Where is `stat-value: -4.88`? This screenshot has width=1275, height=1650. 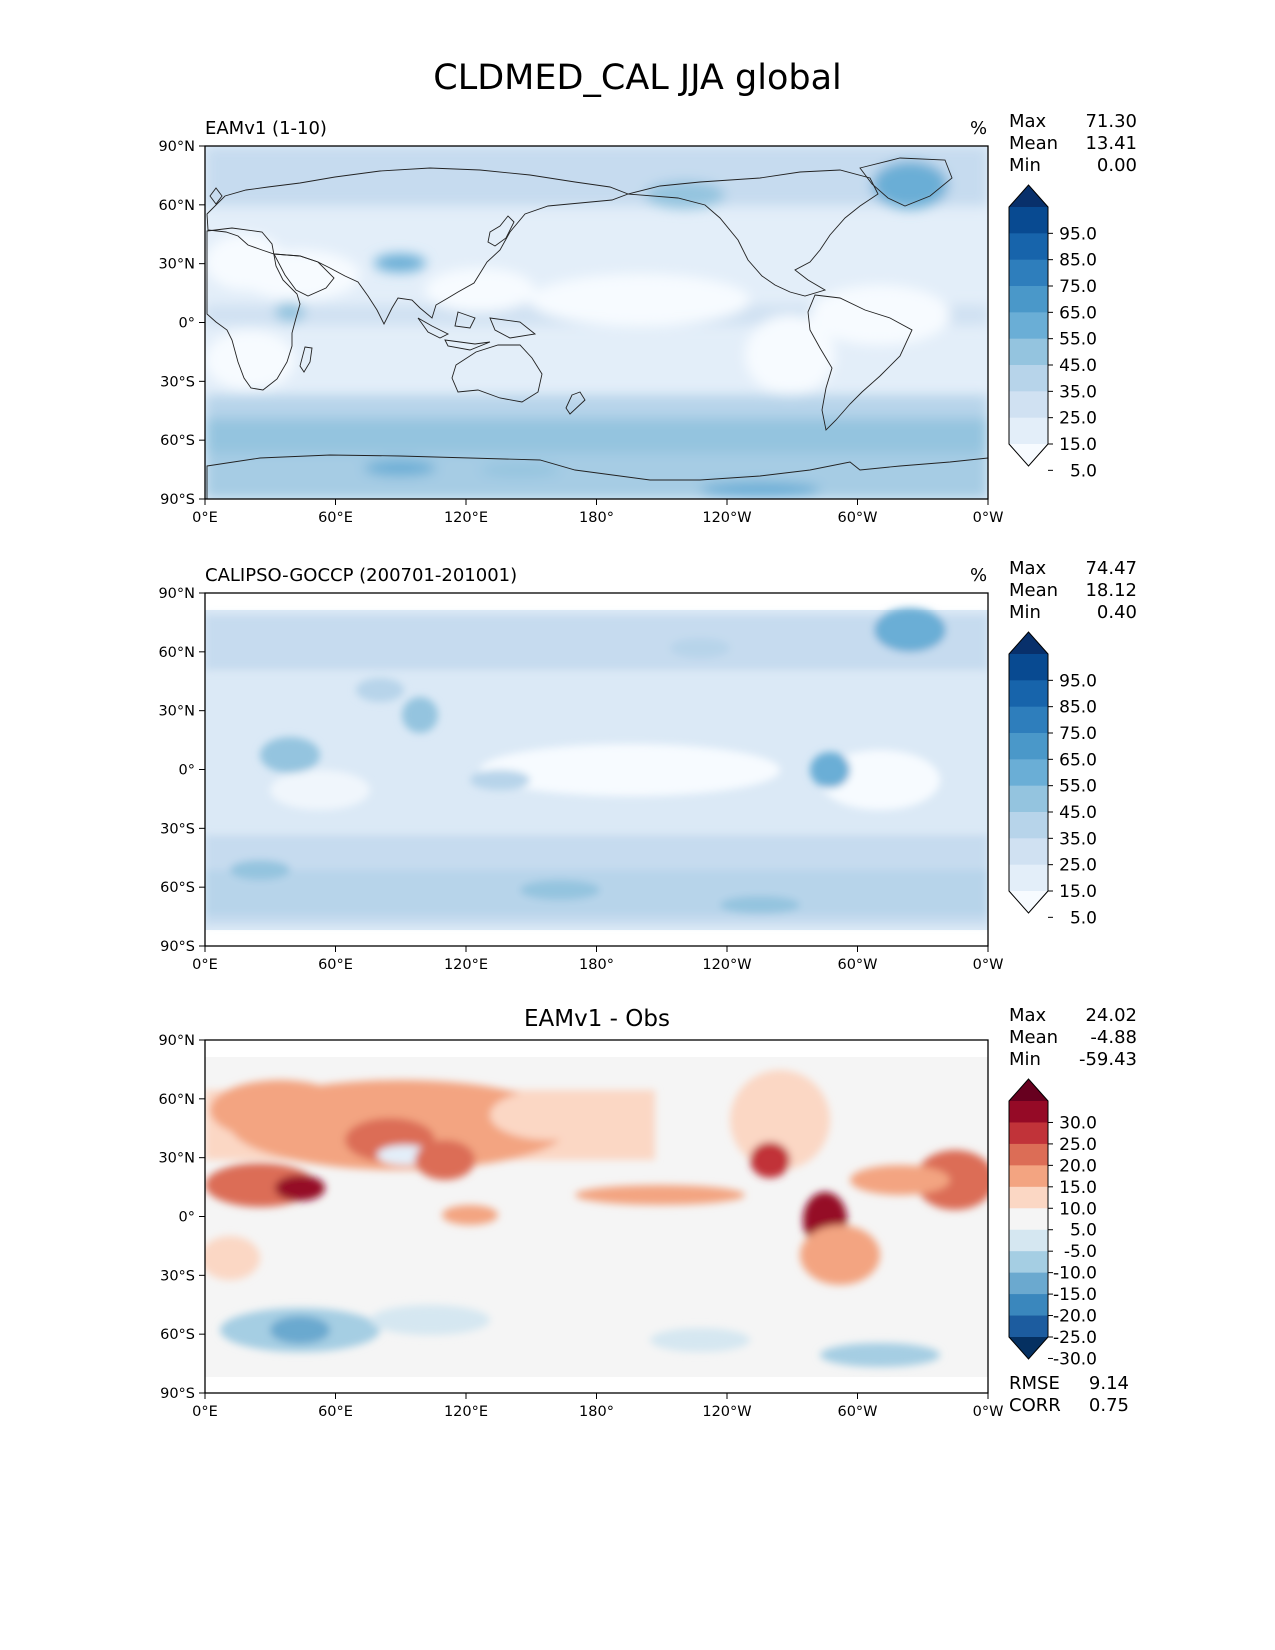
stat-value: -4.88 is located at coordinates (1113, 1037).